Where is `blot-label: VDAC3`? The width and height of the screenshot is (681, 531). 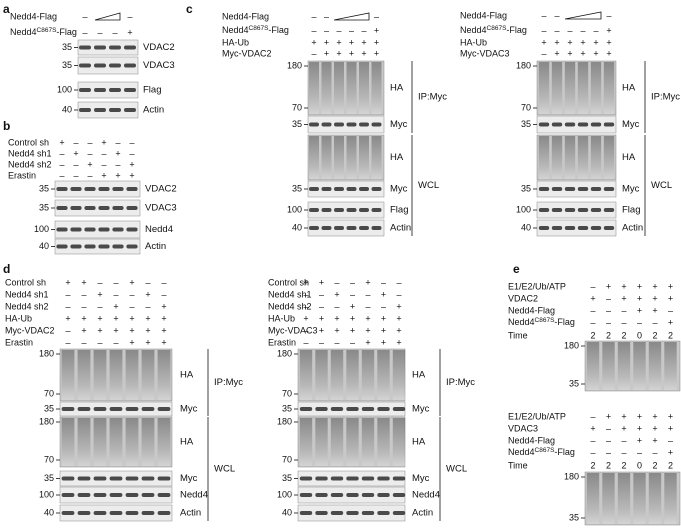 blot-label: VDAC3 is located at coordinates (159, 65).